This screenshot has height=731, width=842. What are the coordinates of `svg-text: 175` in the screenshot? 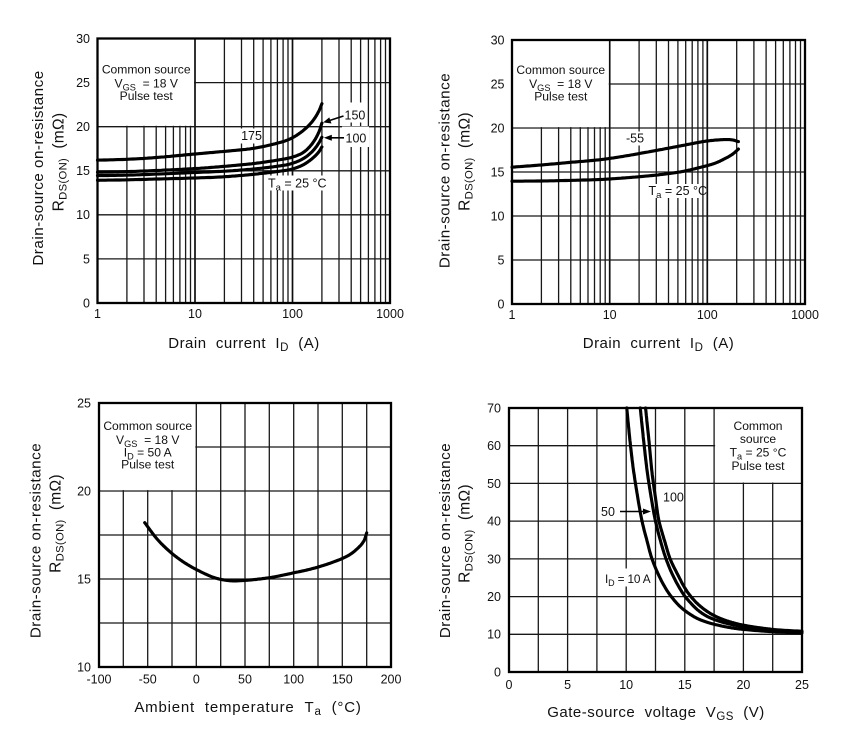 It's located at (251, 136).